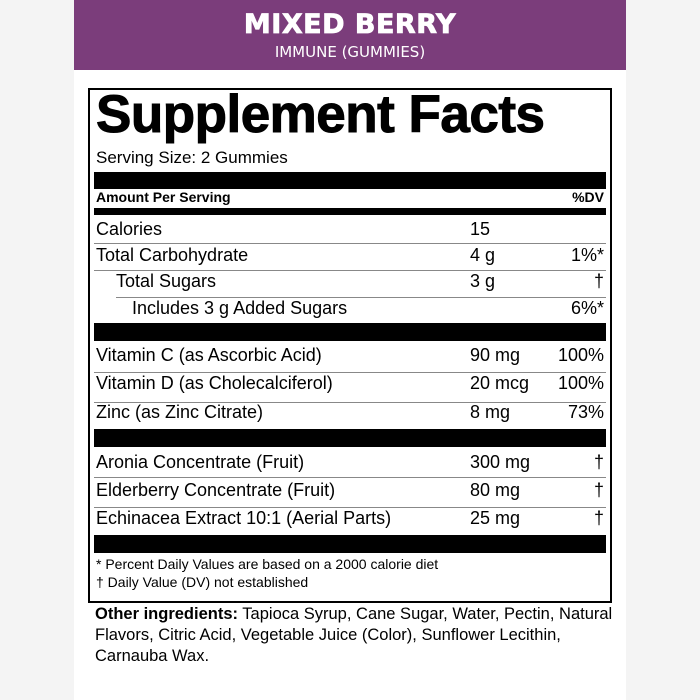 This screenshot has width=700, height=700. I want to click on divider-medium, so click(350, 211).